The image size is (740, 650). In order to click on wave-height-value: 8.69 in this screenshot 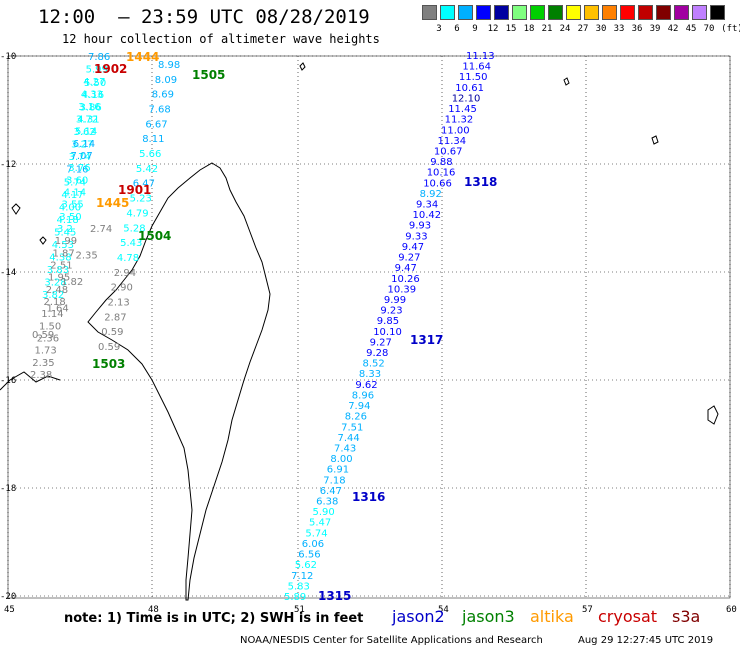, I will do `click(163, 95)`.